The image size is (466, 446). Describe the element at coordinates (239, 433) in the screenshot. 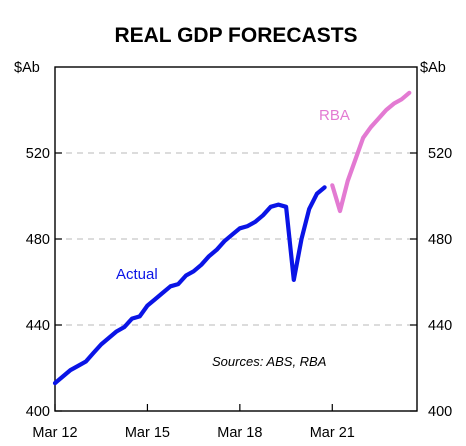

I see `x-tick-label: Mar 18` at that location.